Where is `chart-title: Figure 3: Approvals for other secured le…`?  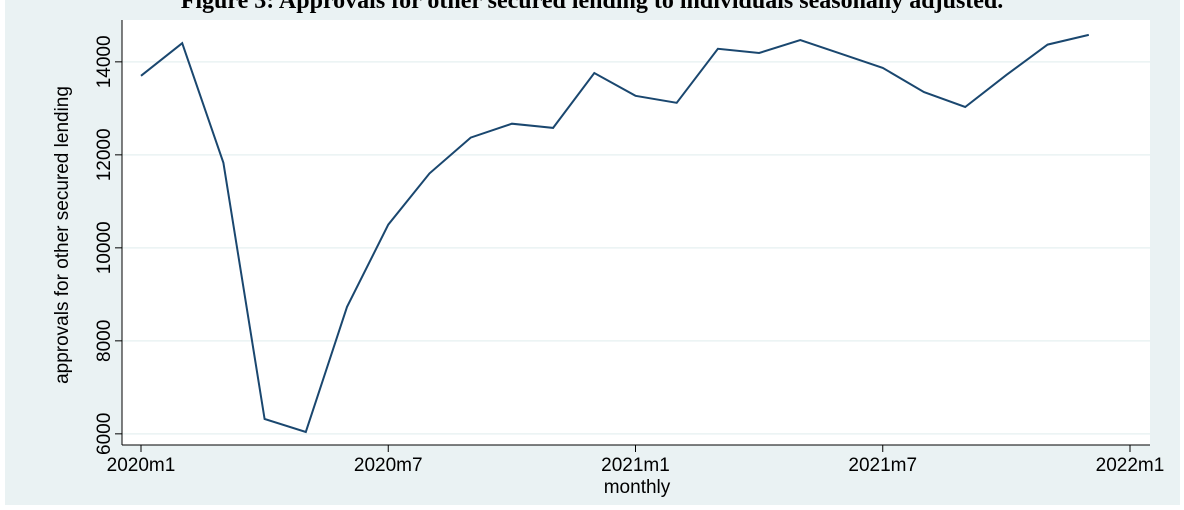 chart-title: Figure 3: Approvals for other secured le… is located at coordinates (592, 7).